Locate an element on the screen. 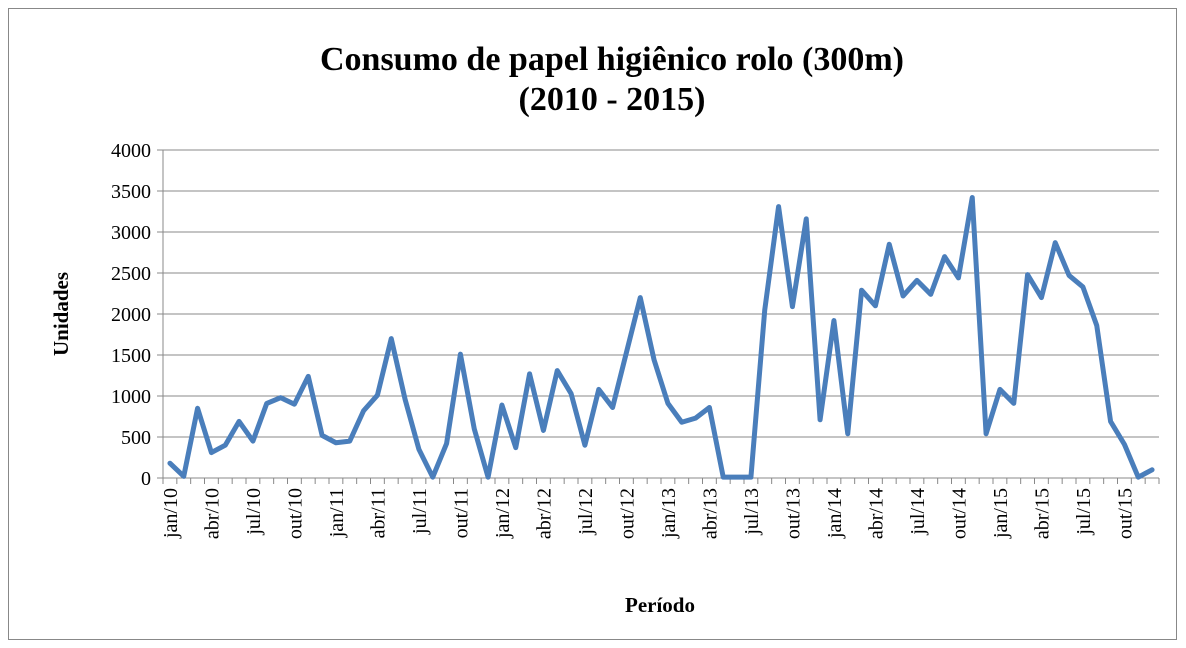  x-tick-label: abr/12 is located at coordinates (544, 513).